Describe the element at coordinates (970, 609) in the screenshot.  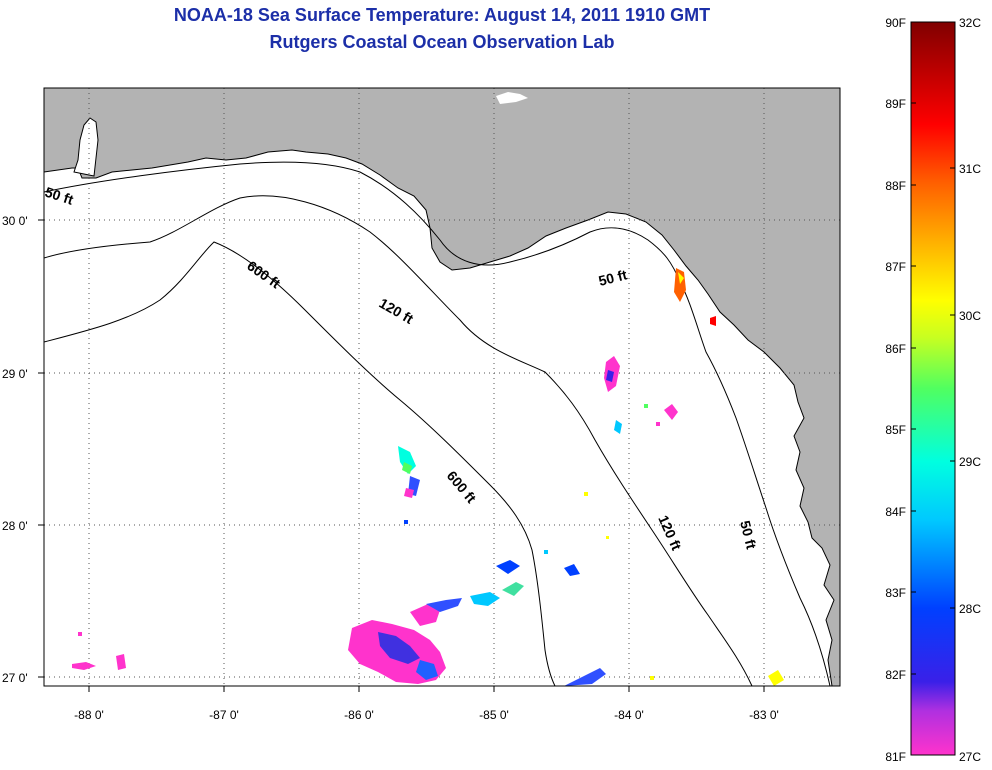
I see `colorbar-c-label: 28C` at that location.